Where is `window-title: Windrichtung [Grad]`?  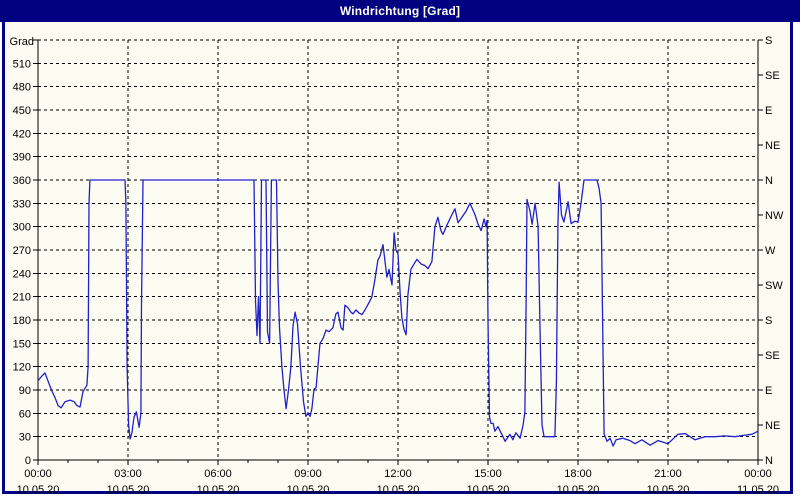
window-title: Windrichtung [Grad] is located at coordinates (400, 11).